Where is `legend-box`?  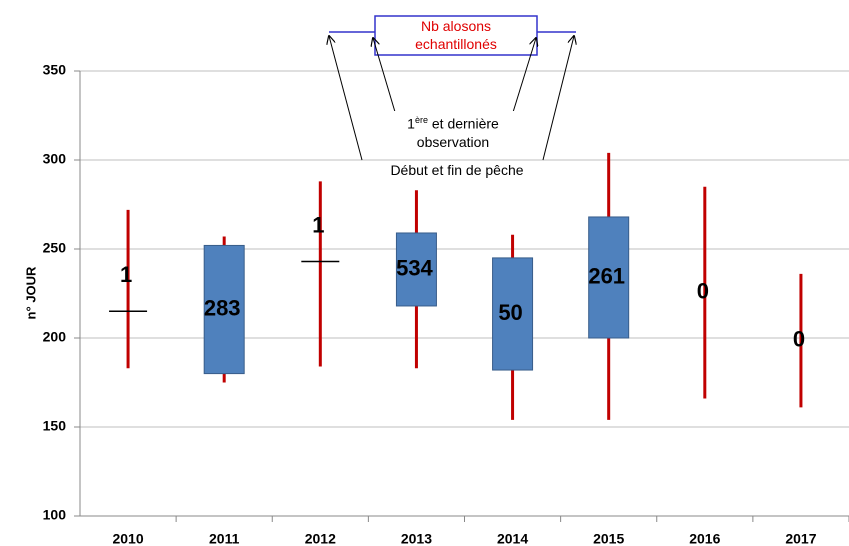
legend-box is located at coordinates (456, 35).